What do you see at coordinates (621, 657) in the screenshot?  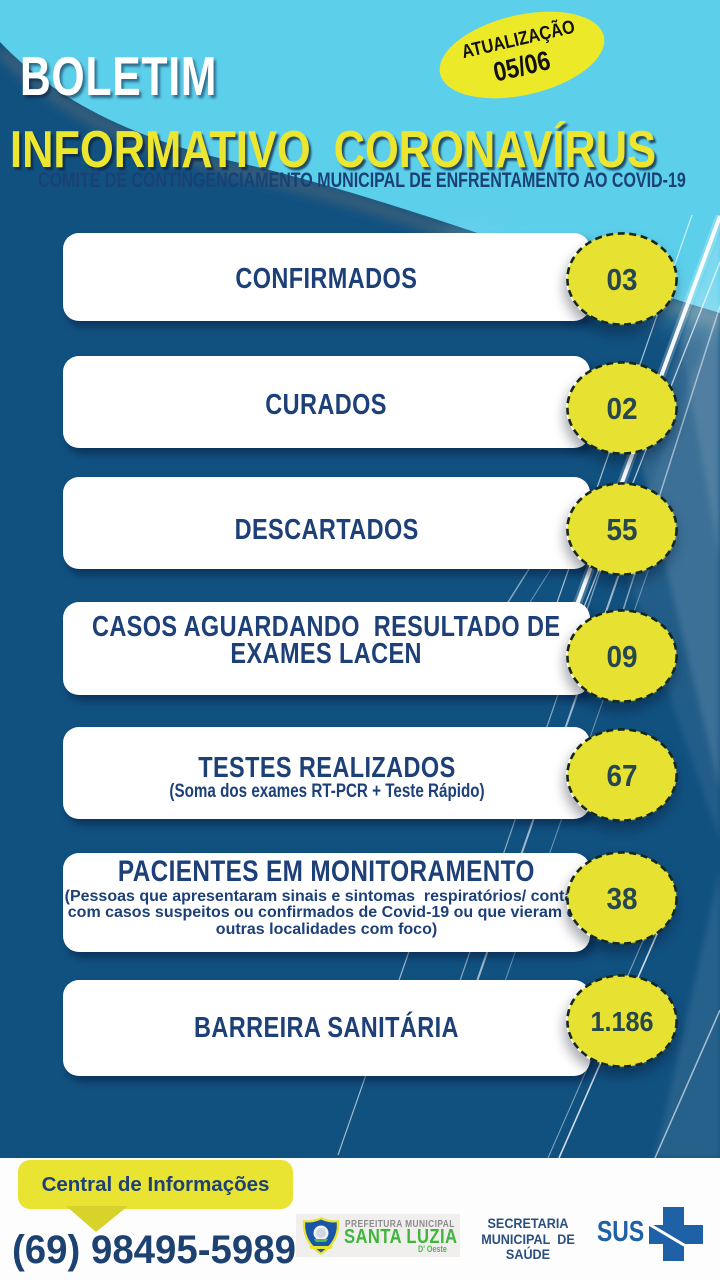 I see `svg-text: 09` at bounding box center [621, 657].